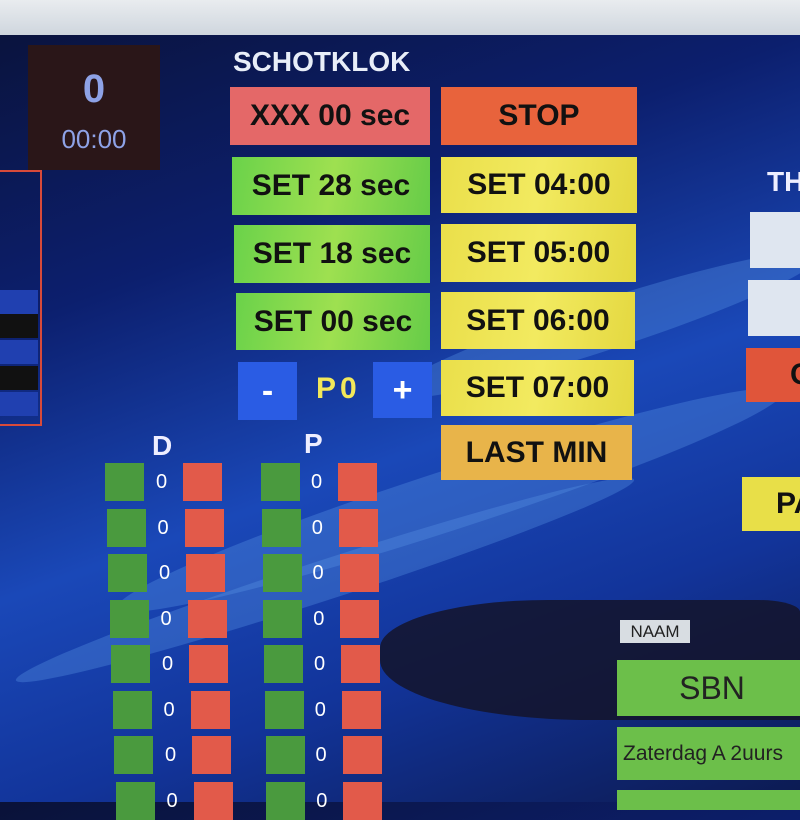 The height and width of the screenshot is (820, 800). What do you see at coordinates (771, 504) in the screenshot?
I see `right-yellow-button: PA` at bounding box center [771, 504].